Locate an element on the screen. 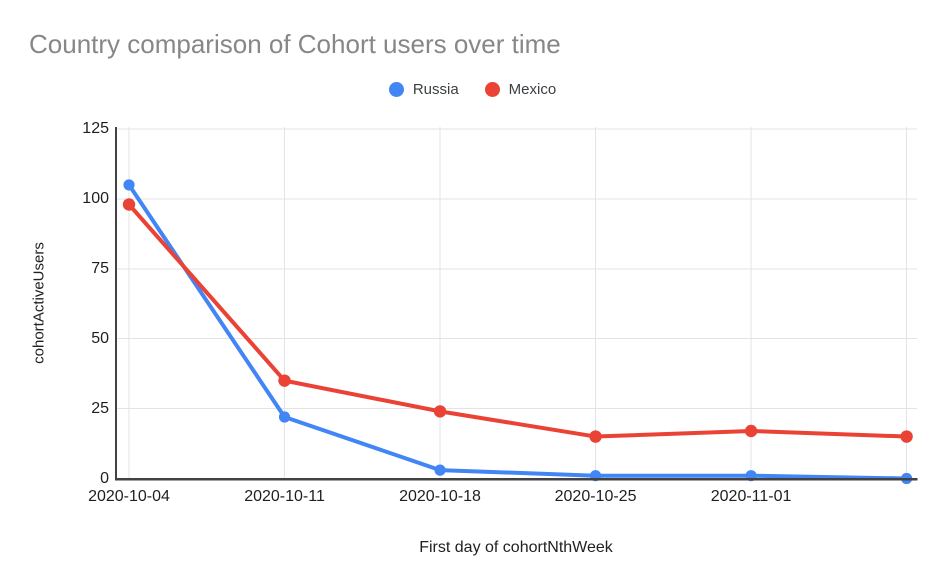  x-tick-label: 2020-11-01 is located at coordinates (751, 496).